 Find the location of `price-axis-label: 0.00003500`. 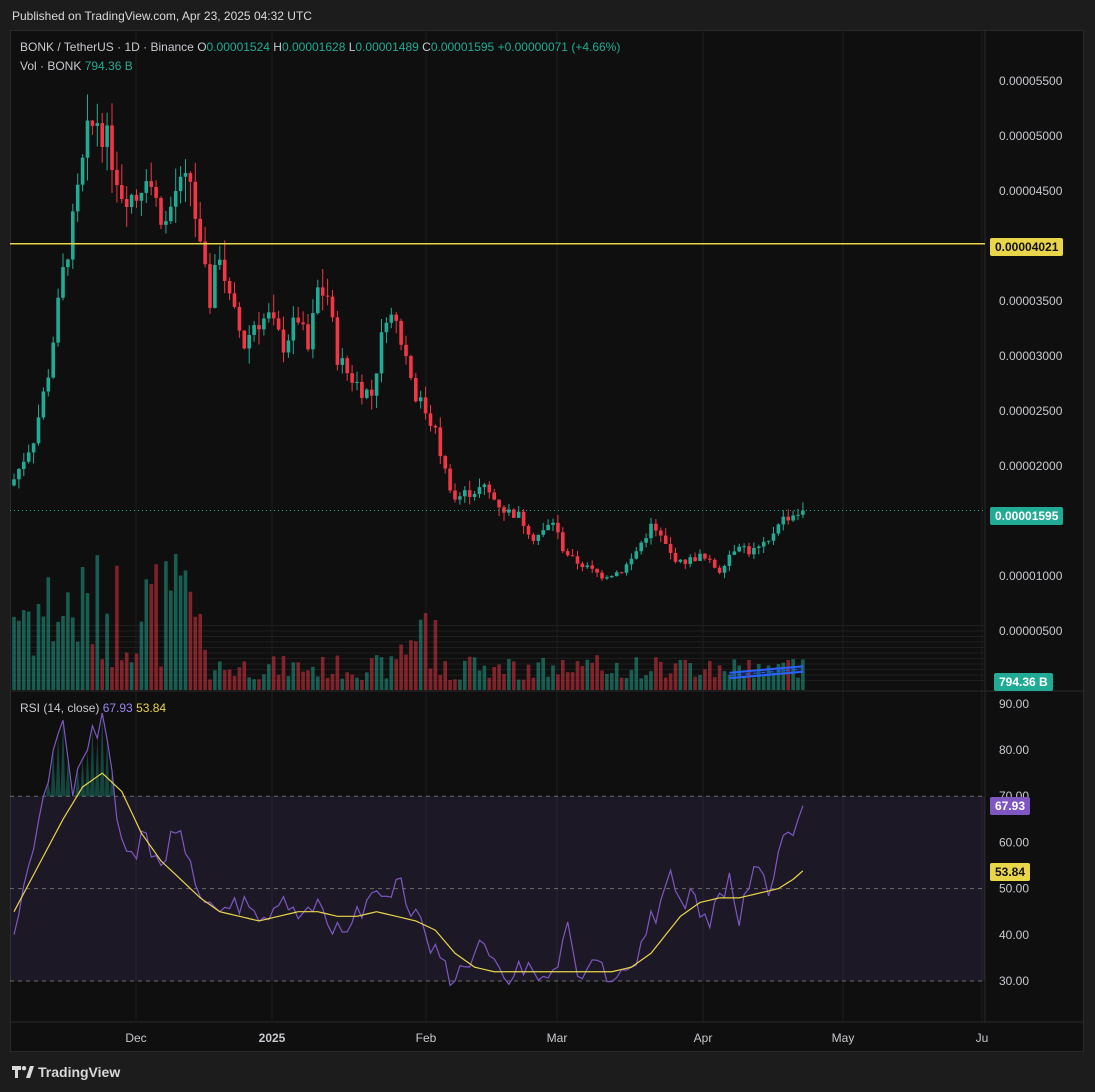

price-axis-label: 0.00003500 is located at coordinates (1031, 301).